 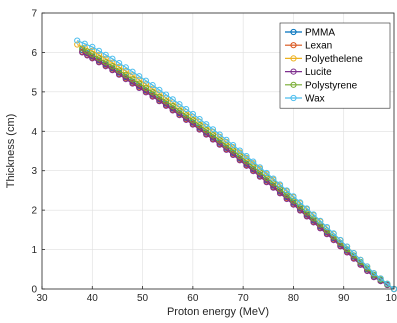 I want to click on legend-item: Wax, so click(x=305, y=99).